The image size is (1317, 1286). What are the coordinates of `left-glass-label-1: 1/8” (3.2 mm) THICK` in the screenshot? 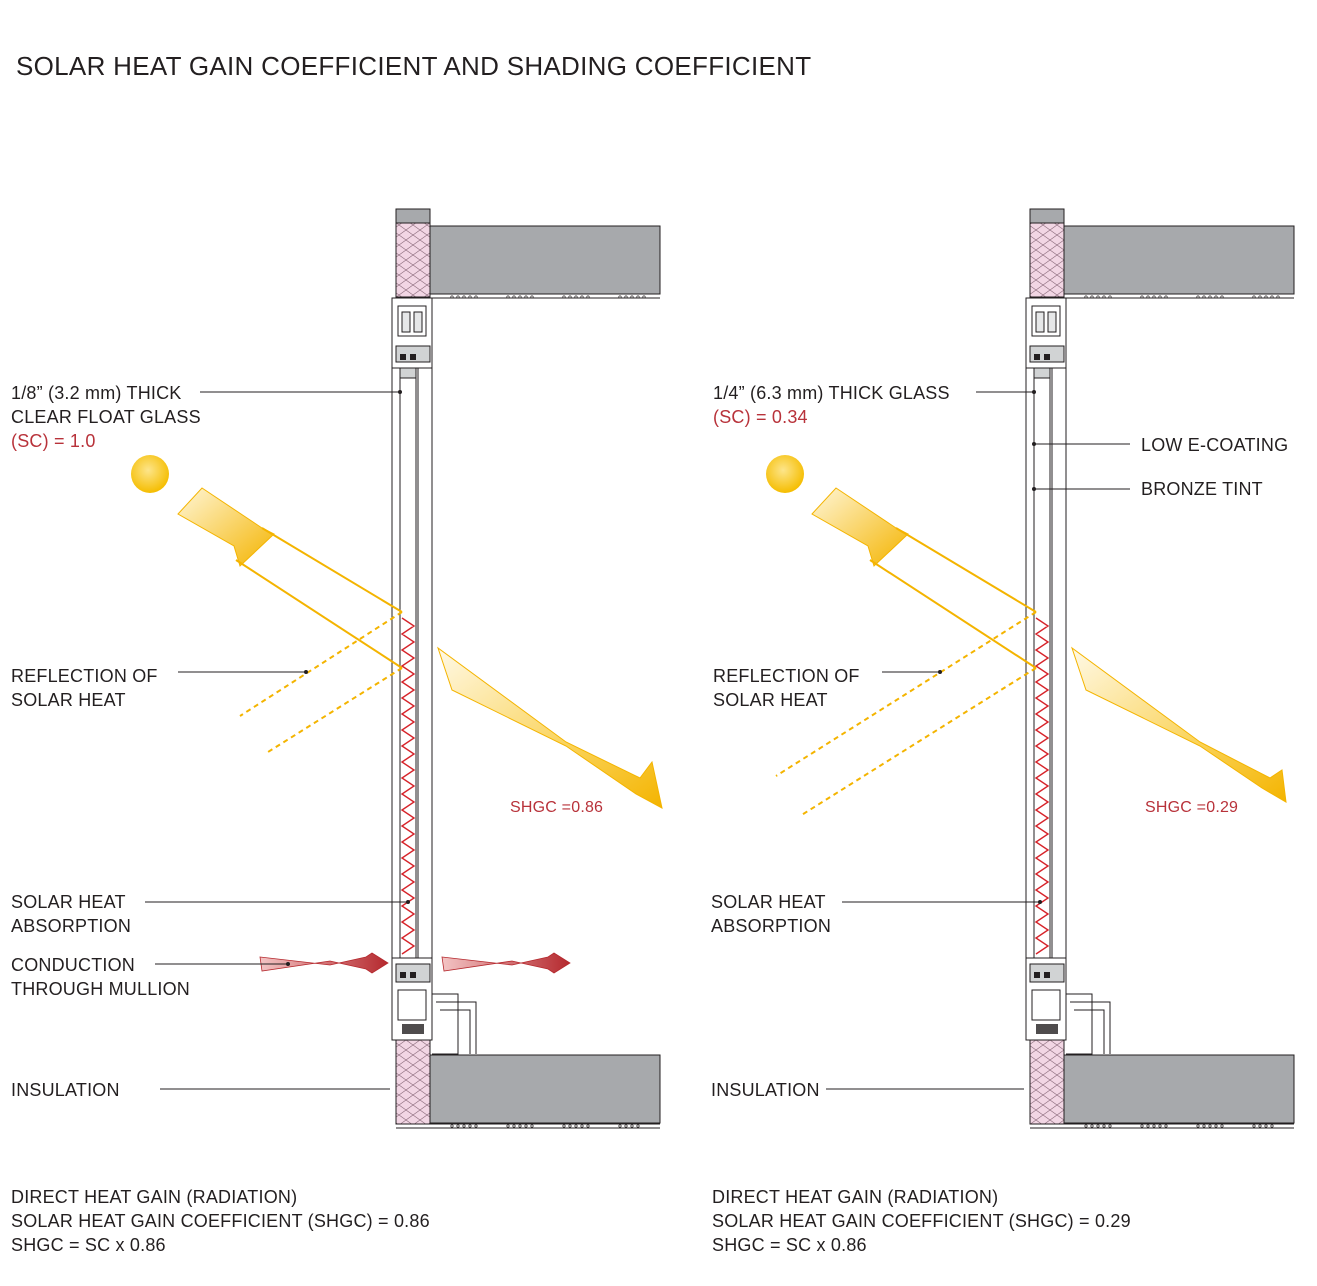 It's located at (96, 393).